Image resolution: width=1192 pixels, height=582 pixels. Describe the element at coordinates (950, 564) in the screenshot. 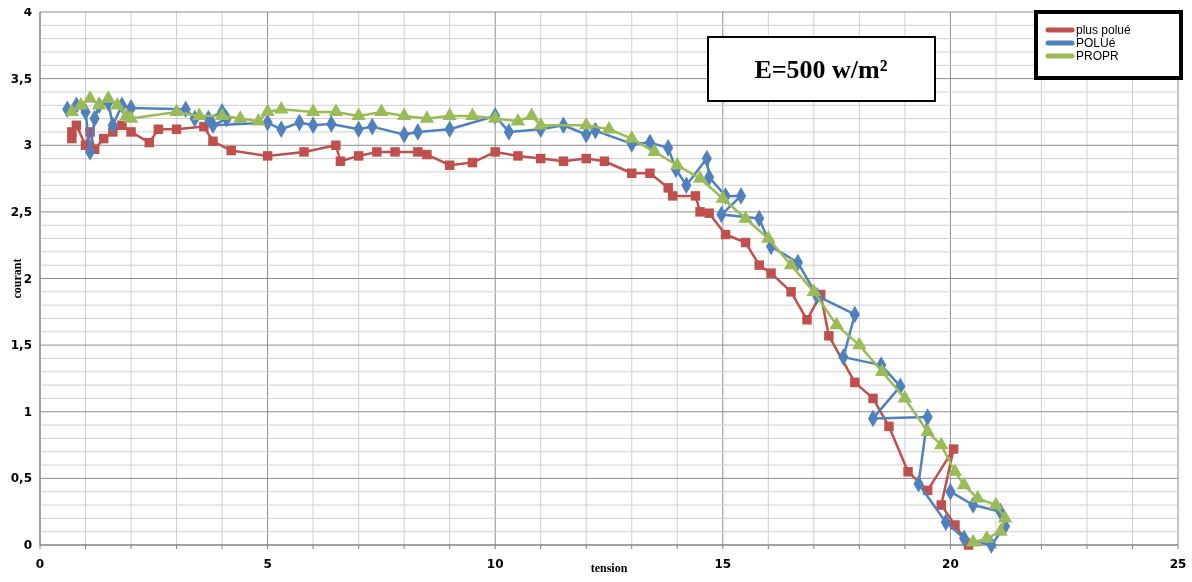

I see `x-tick-label: 20` at that location.